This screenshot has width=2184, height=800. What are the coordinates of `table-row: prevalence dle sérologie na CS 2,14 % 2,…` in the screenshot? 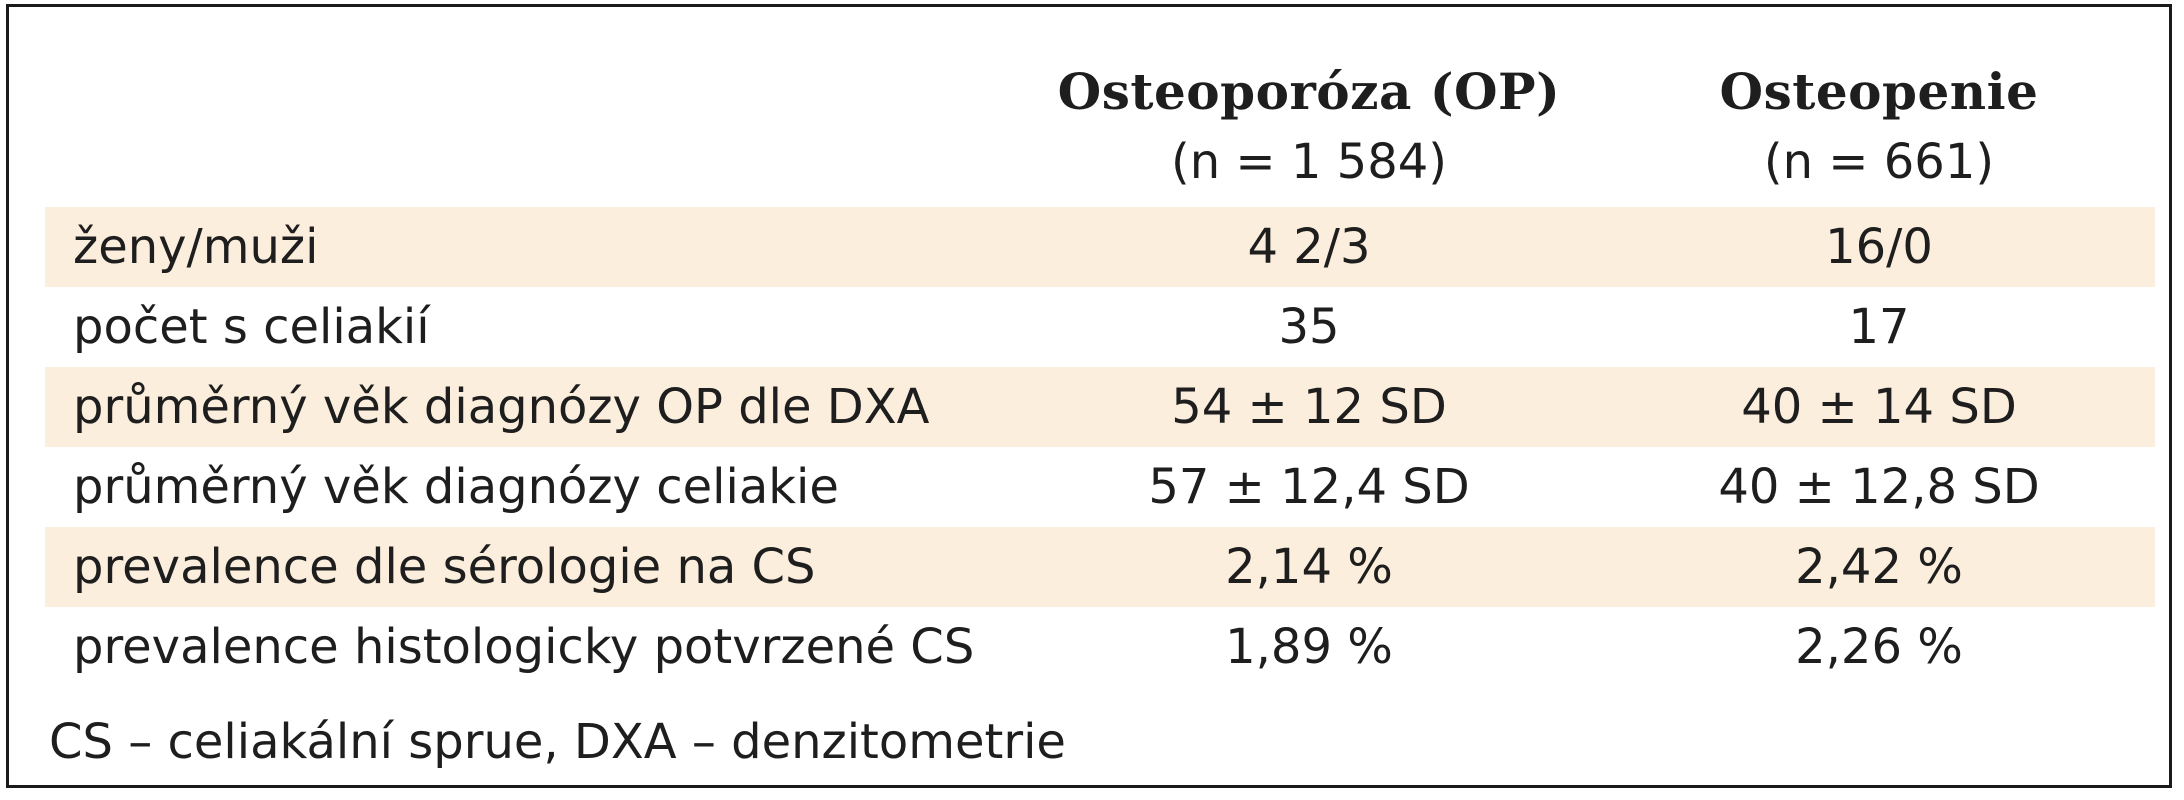 It's located at (1100, 567).